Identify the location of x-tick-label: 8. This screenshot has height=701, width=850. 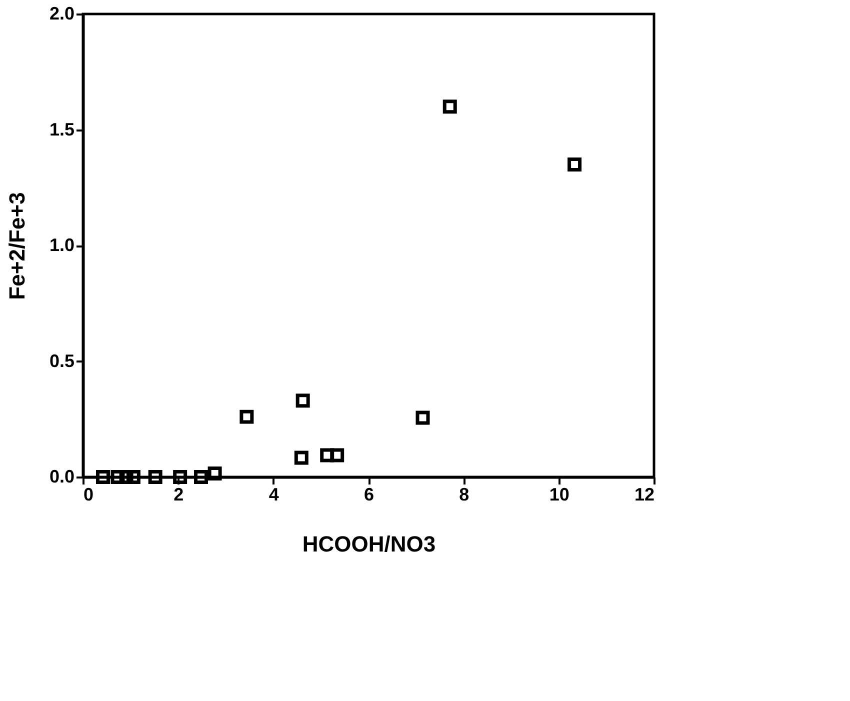
(464, 494).